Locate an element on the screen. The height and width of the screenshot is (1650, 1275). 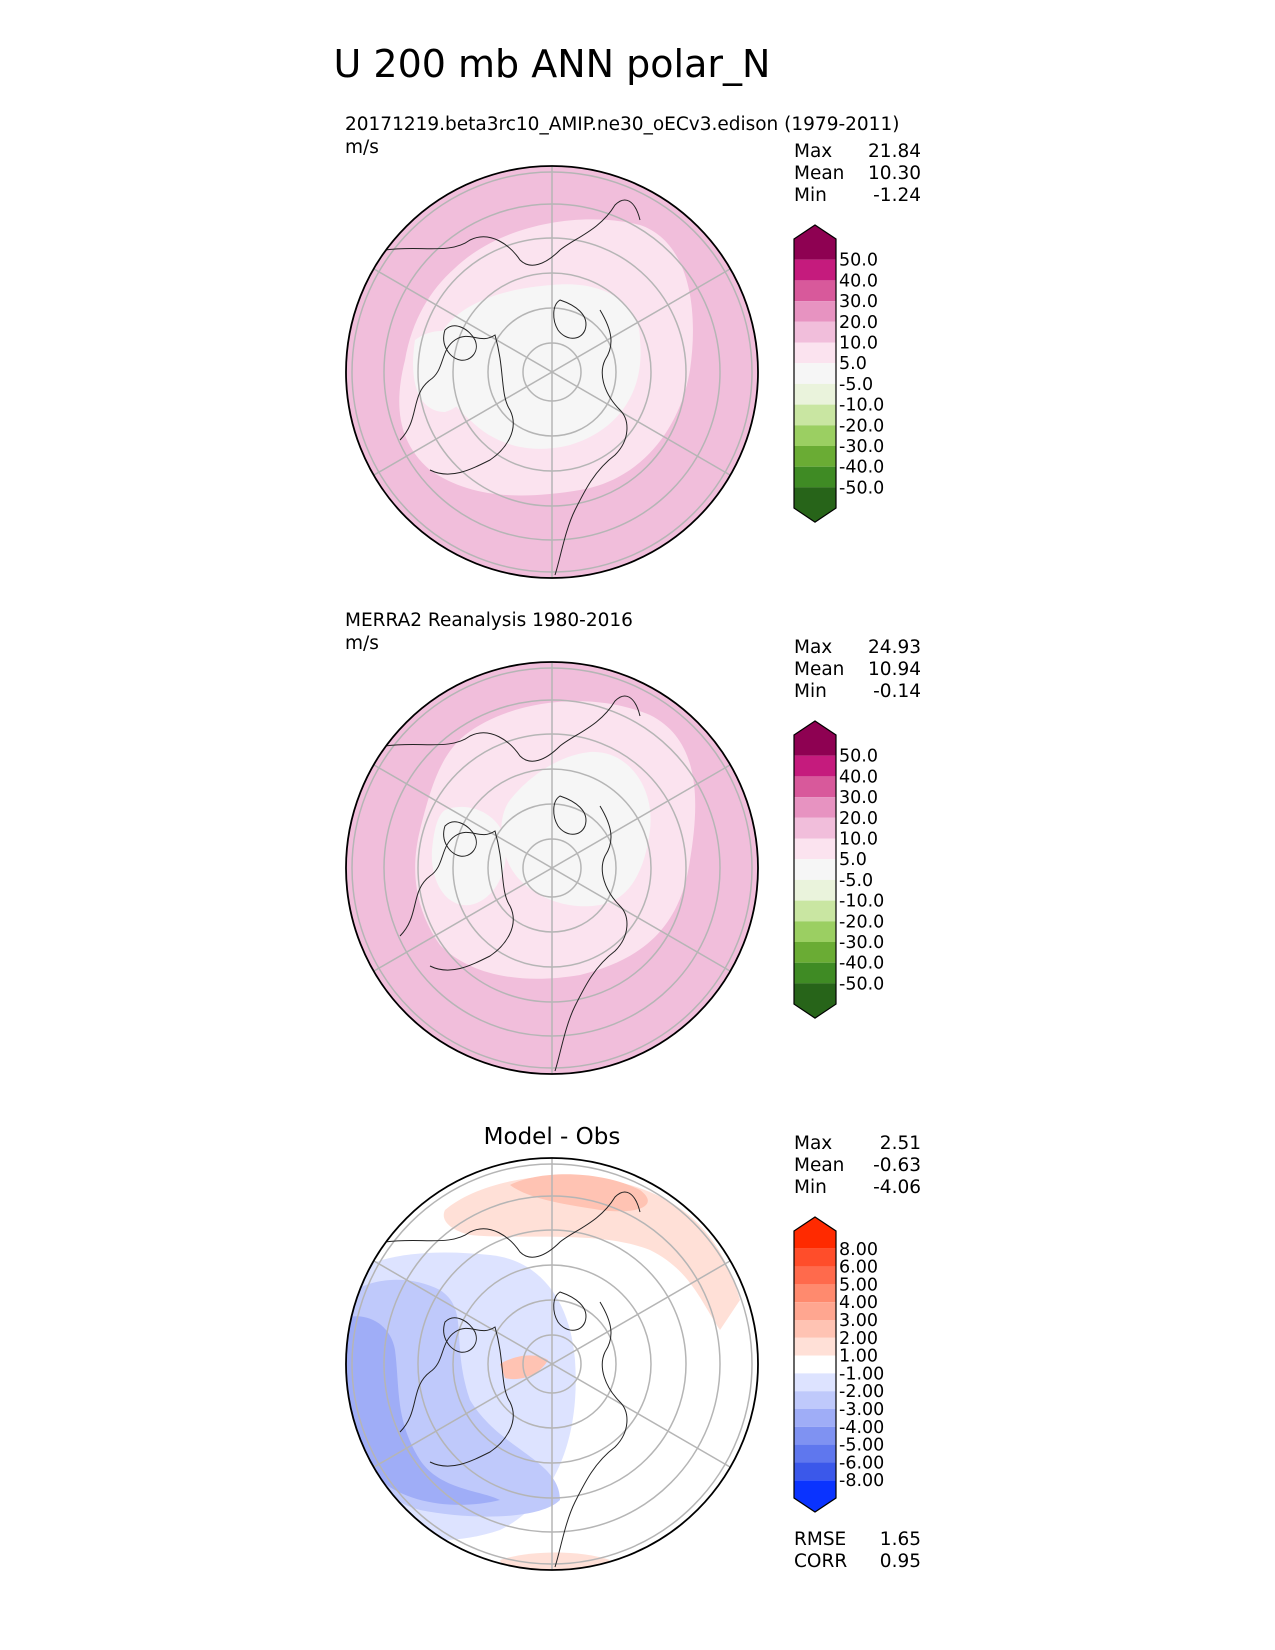
contour-near-zero is located at coordinates (538, 366).